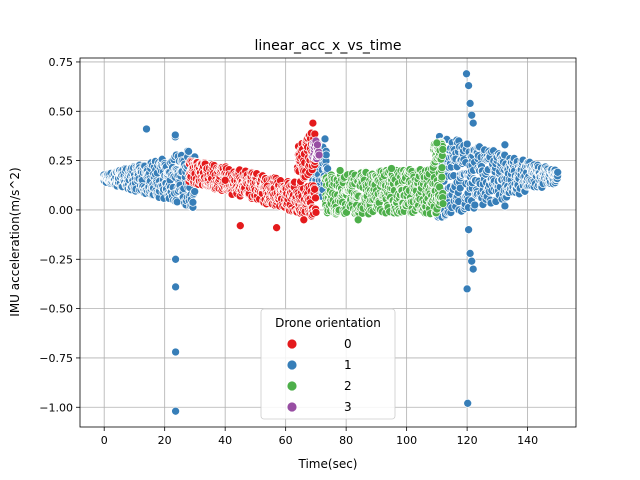  I want to click on x-tick-label: 40, so click(225, 440).